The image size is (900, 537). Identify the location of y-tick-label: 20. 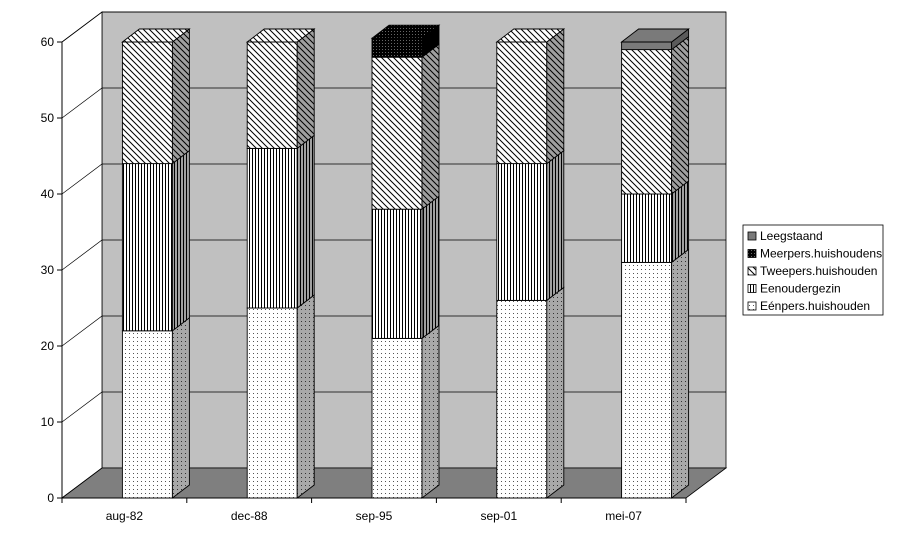
(48, 346).